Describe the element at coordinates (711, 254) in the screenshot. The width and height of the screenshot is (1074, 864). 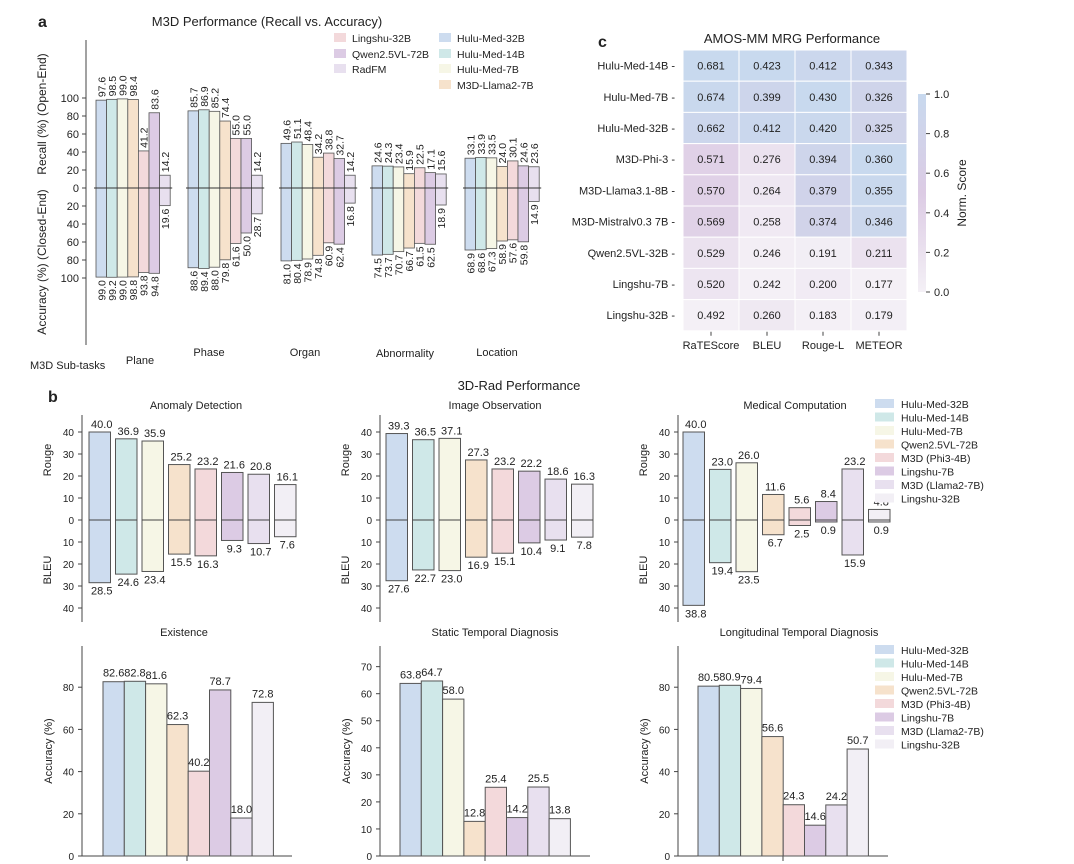
I see `heatmap-cell-value: 0.529` at that location.